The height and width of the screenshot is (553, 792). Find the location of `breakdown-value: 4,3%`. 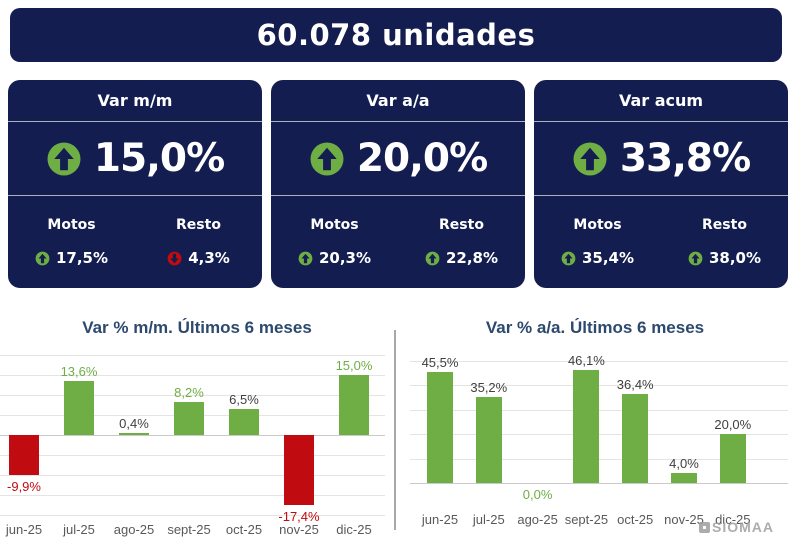

breakdown-value: 4,3% is located at coordinates (198, 258).